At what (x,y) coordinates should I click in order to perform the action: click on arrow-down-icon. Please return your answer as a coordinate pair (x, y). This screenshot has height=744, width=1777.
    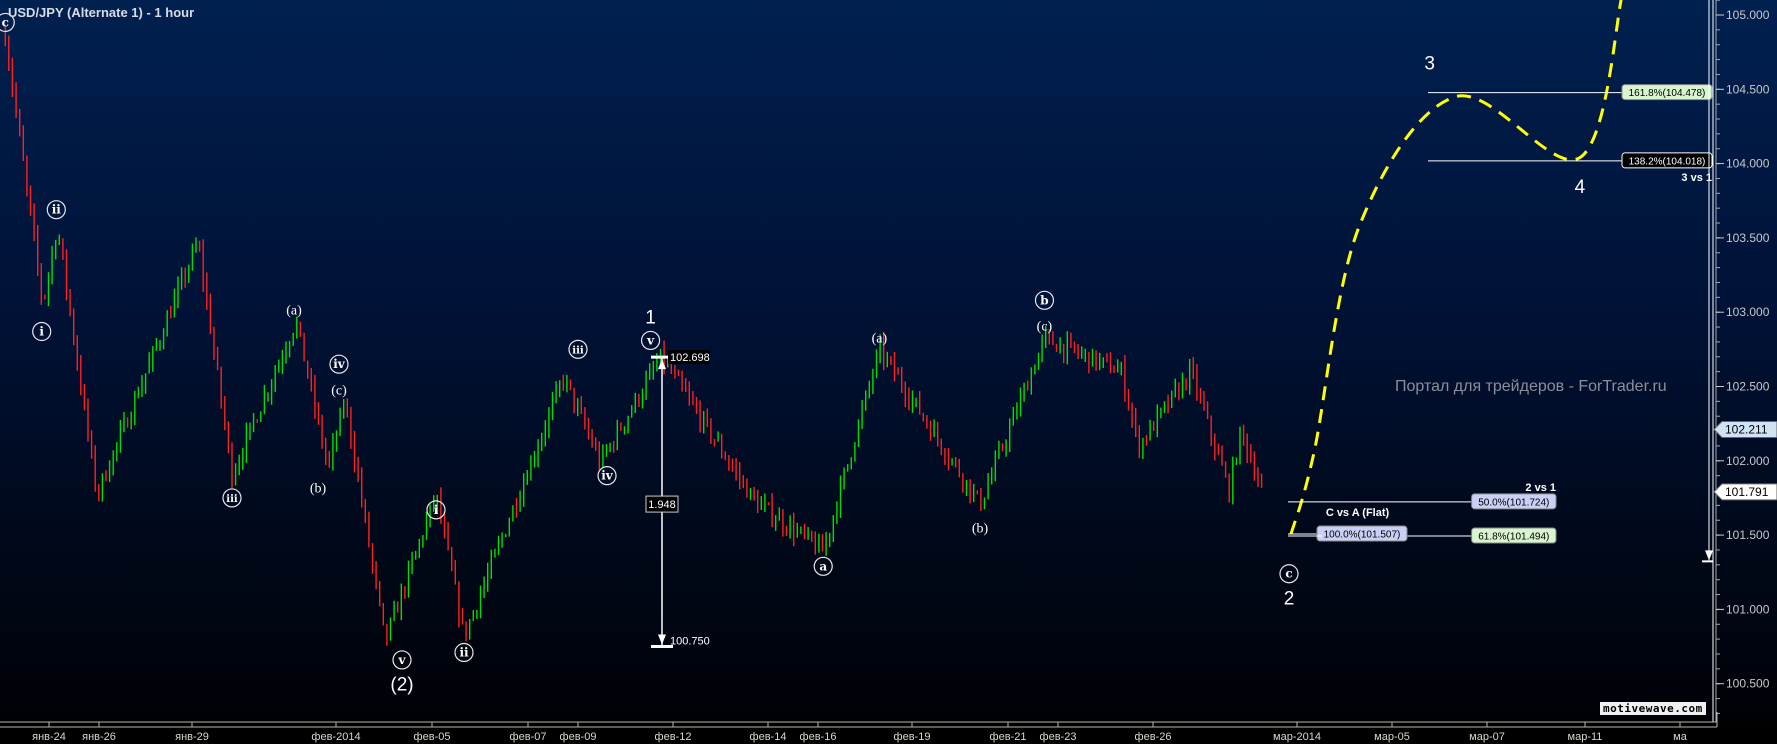
    Looking at the image, I should click on (1709, 555).